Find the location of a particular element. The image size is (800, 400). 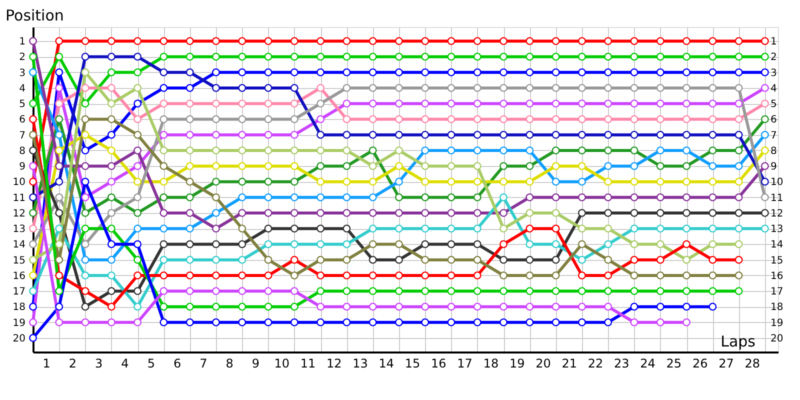

y2-tick-label: 8 is located at coordinates (773, 151).